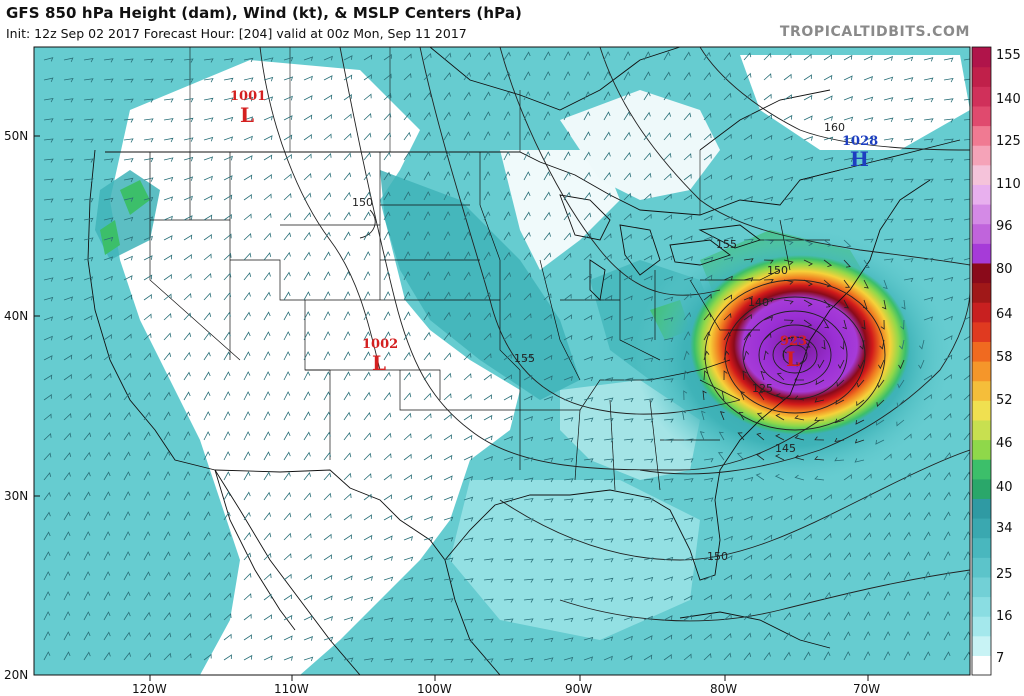  I want to click on colorbar-label: 58, so click(1004, 357).